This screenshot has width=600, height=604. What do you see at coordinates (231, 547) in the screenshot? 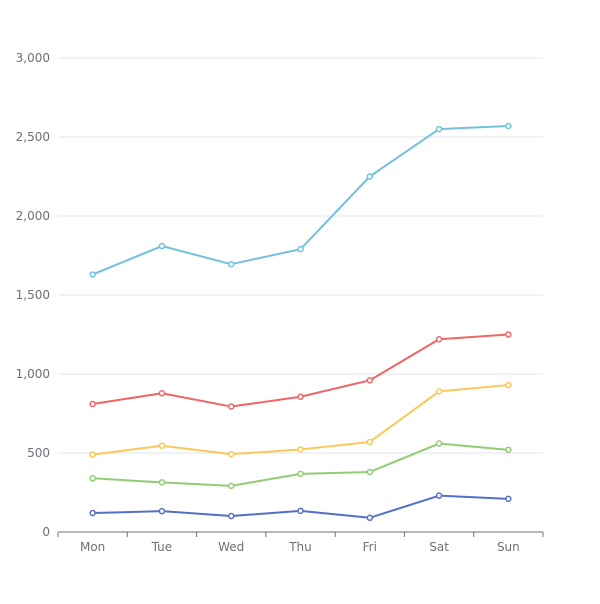
I see `x-tick-label: Wed` at bounding box center [231, 547].